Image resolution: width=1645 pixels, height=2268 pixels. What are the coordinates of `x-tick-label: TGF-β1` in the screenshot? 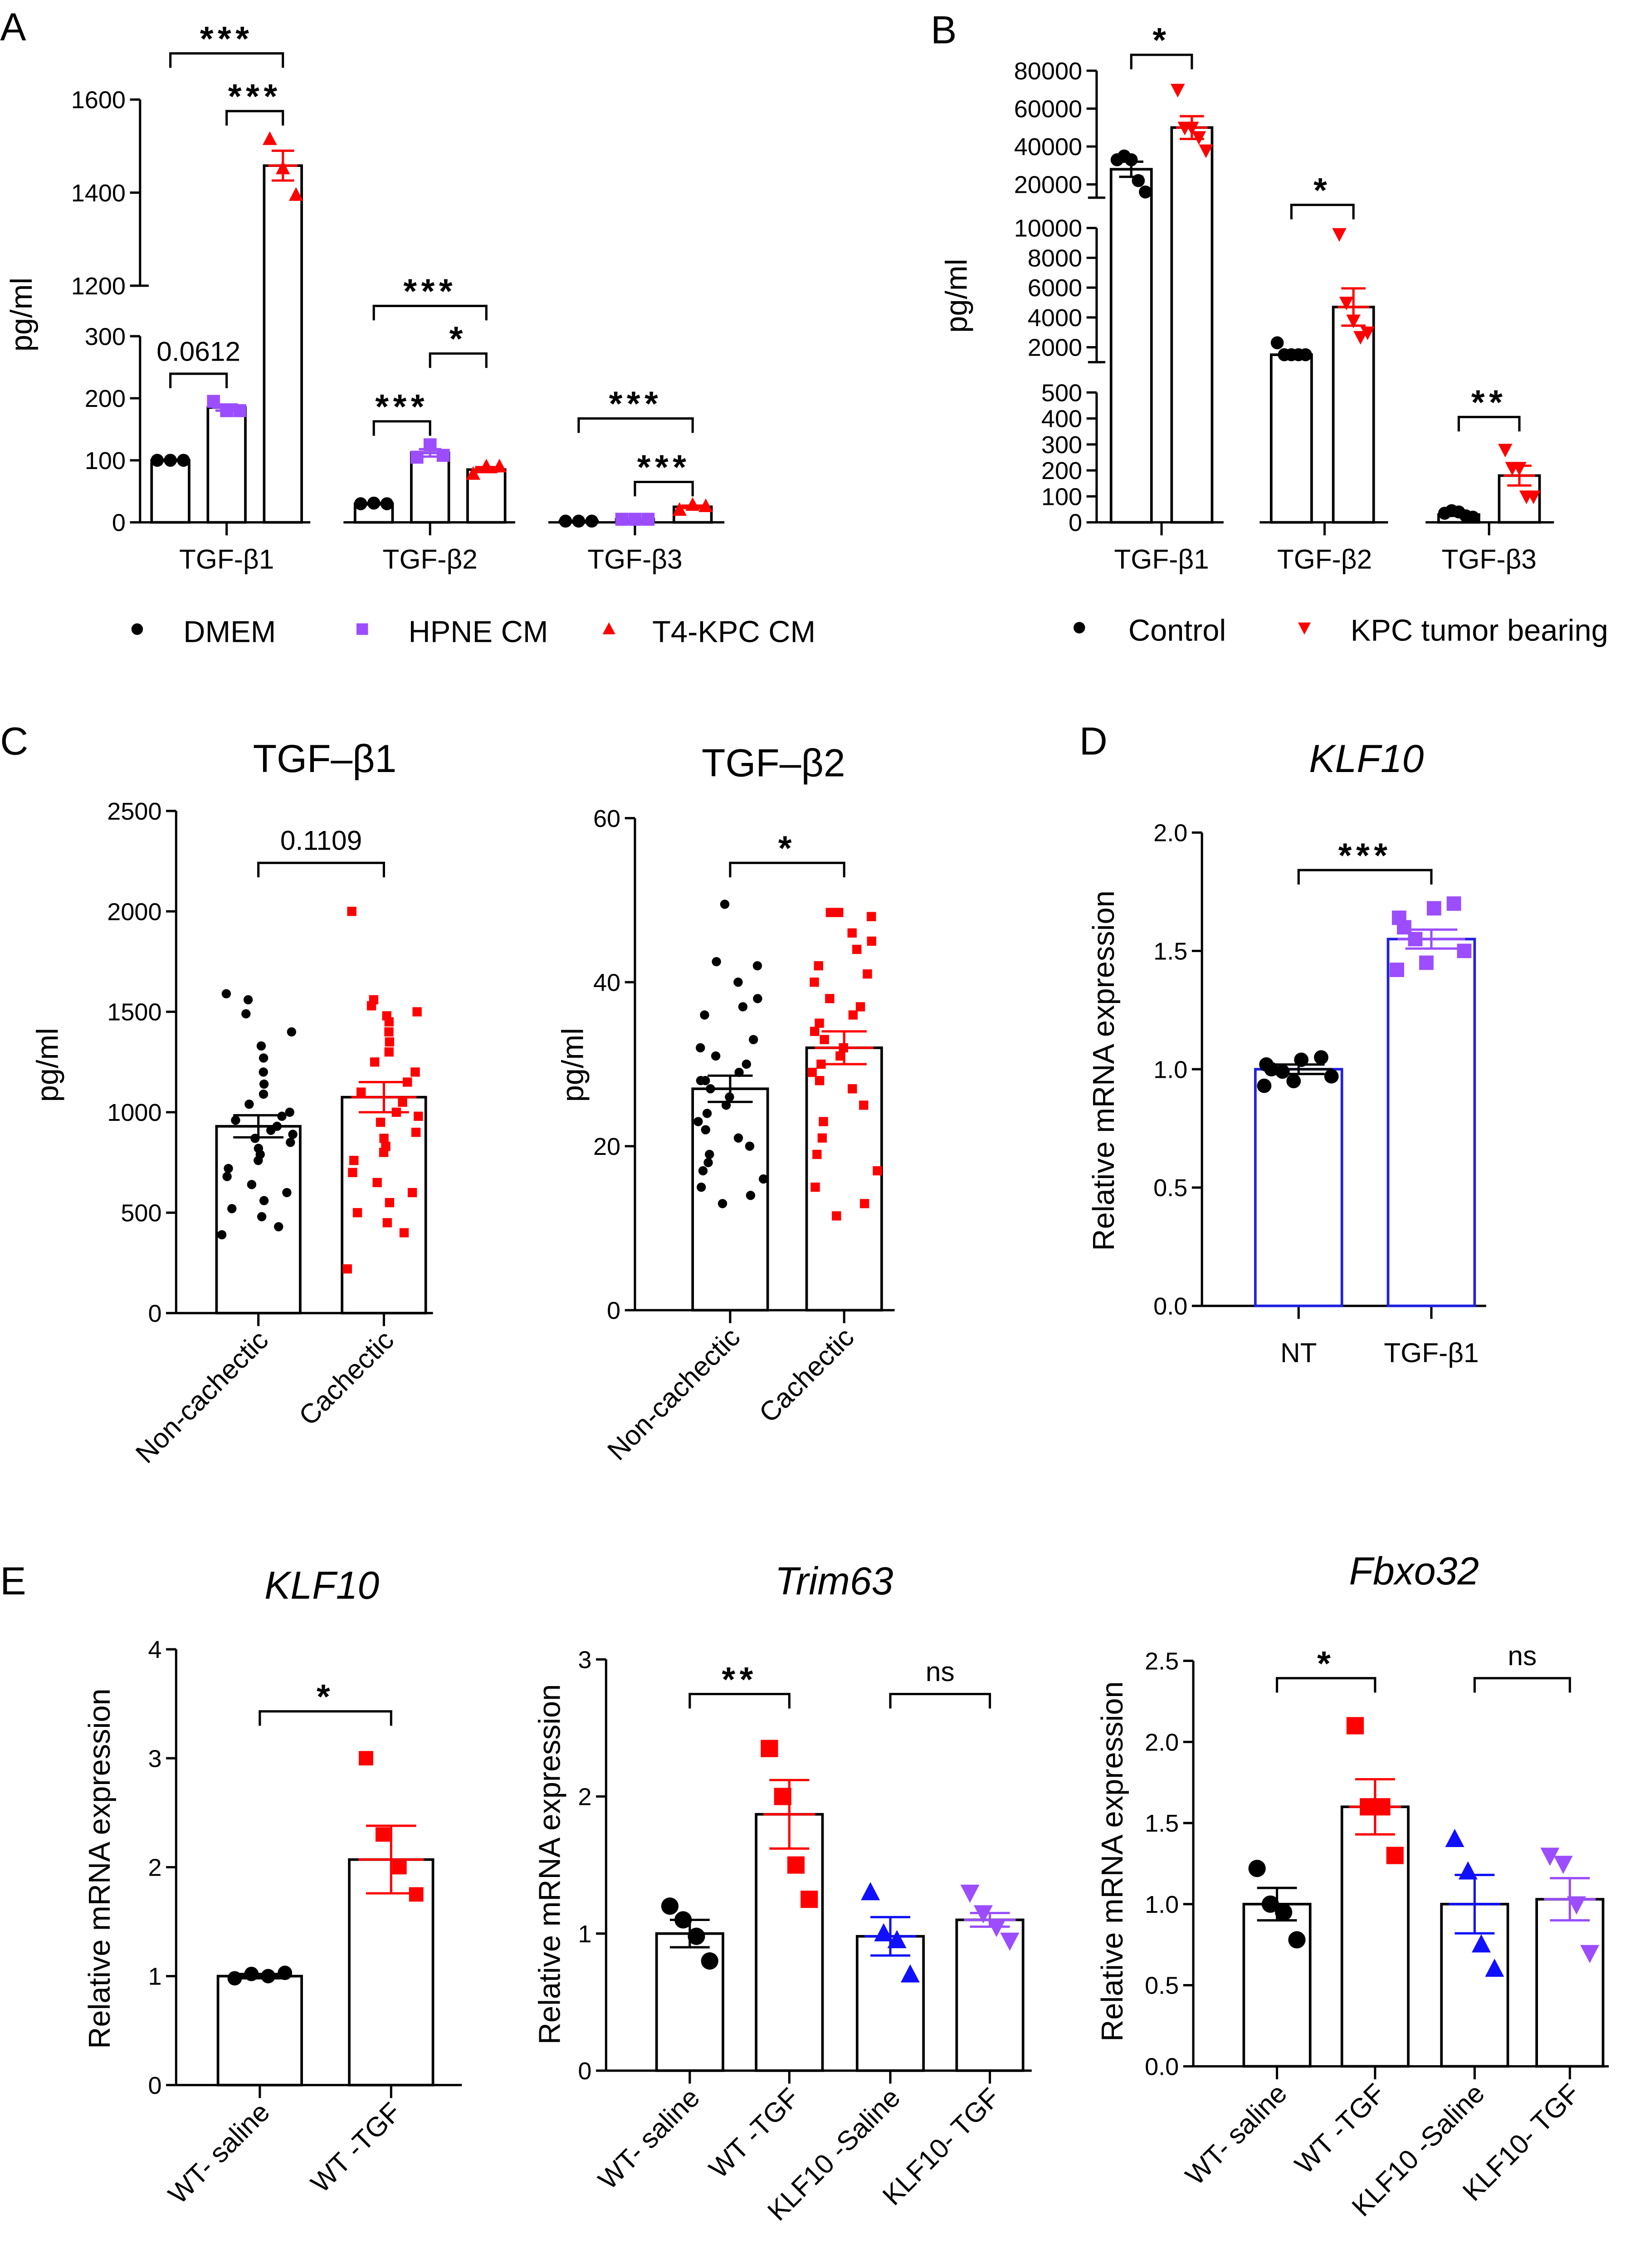 It's located at (1431, 1353).